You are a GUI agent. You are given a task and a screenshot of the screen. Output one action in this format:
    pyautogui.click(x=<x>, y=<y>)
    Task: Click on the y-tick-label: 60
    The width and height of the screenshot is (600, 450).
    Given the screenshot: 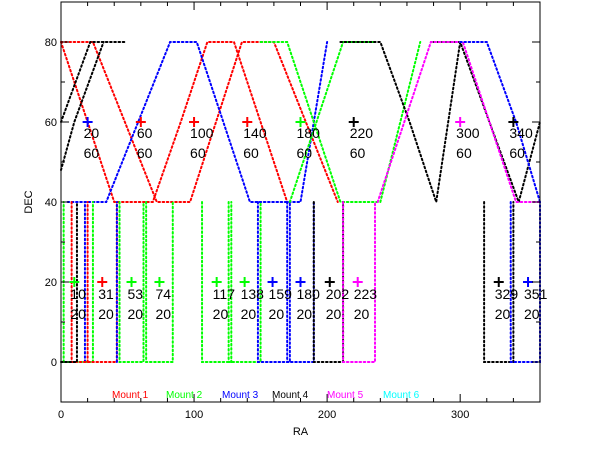 What is the action you would take?
    pyautogui.click(x=51, y=123)
    